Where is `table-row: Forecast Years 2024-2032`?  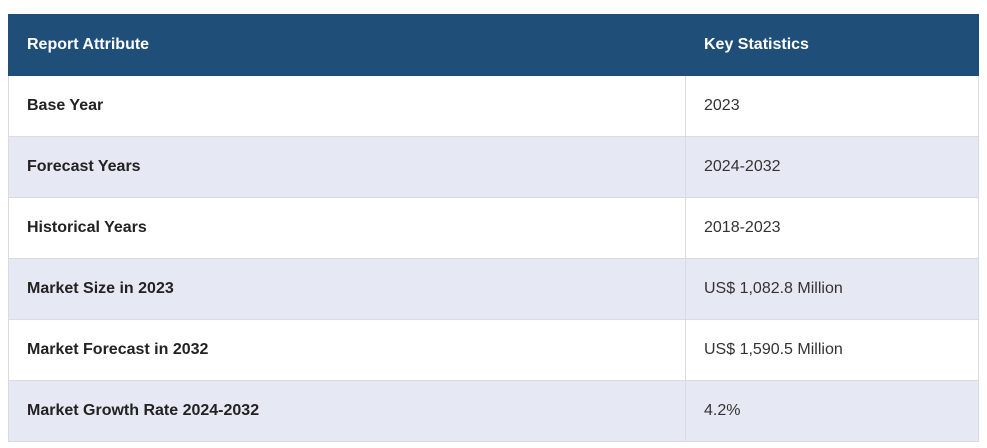 table-row: Forecast Years 2024-2032 is located at coordinates (493, 167).